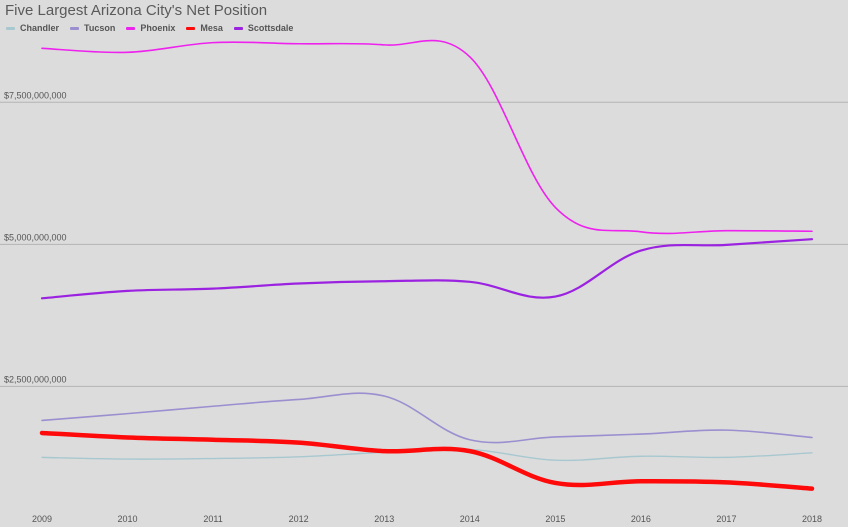 This screenshot has width=848, height=527. Describe the element at coordinates (299, 519) in the screenshot. I see `x-tick-label: 2012` at that location.